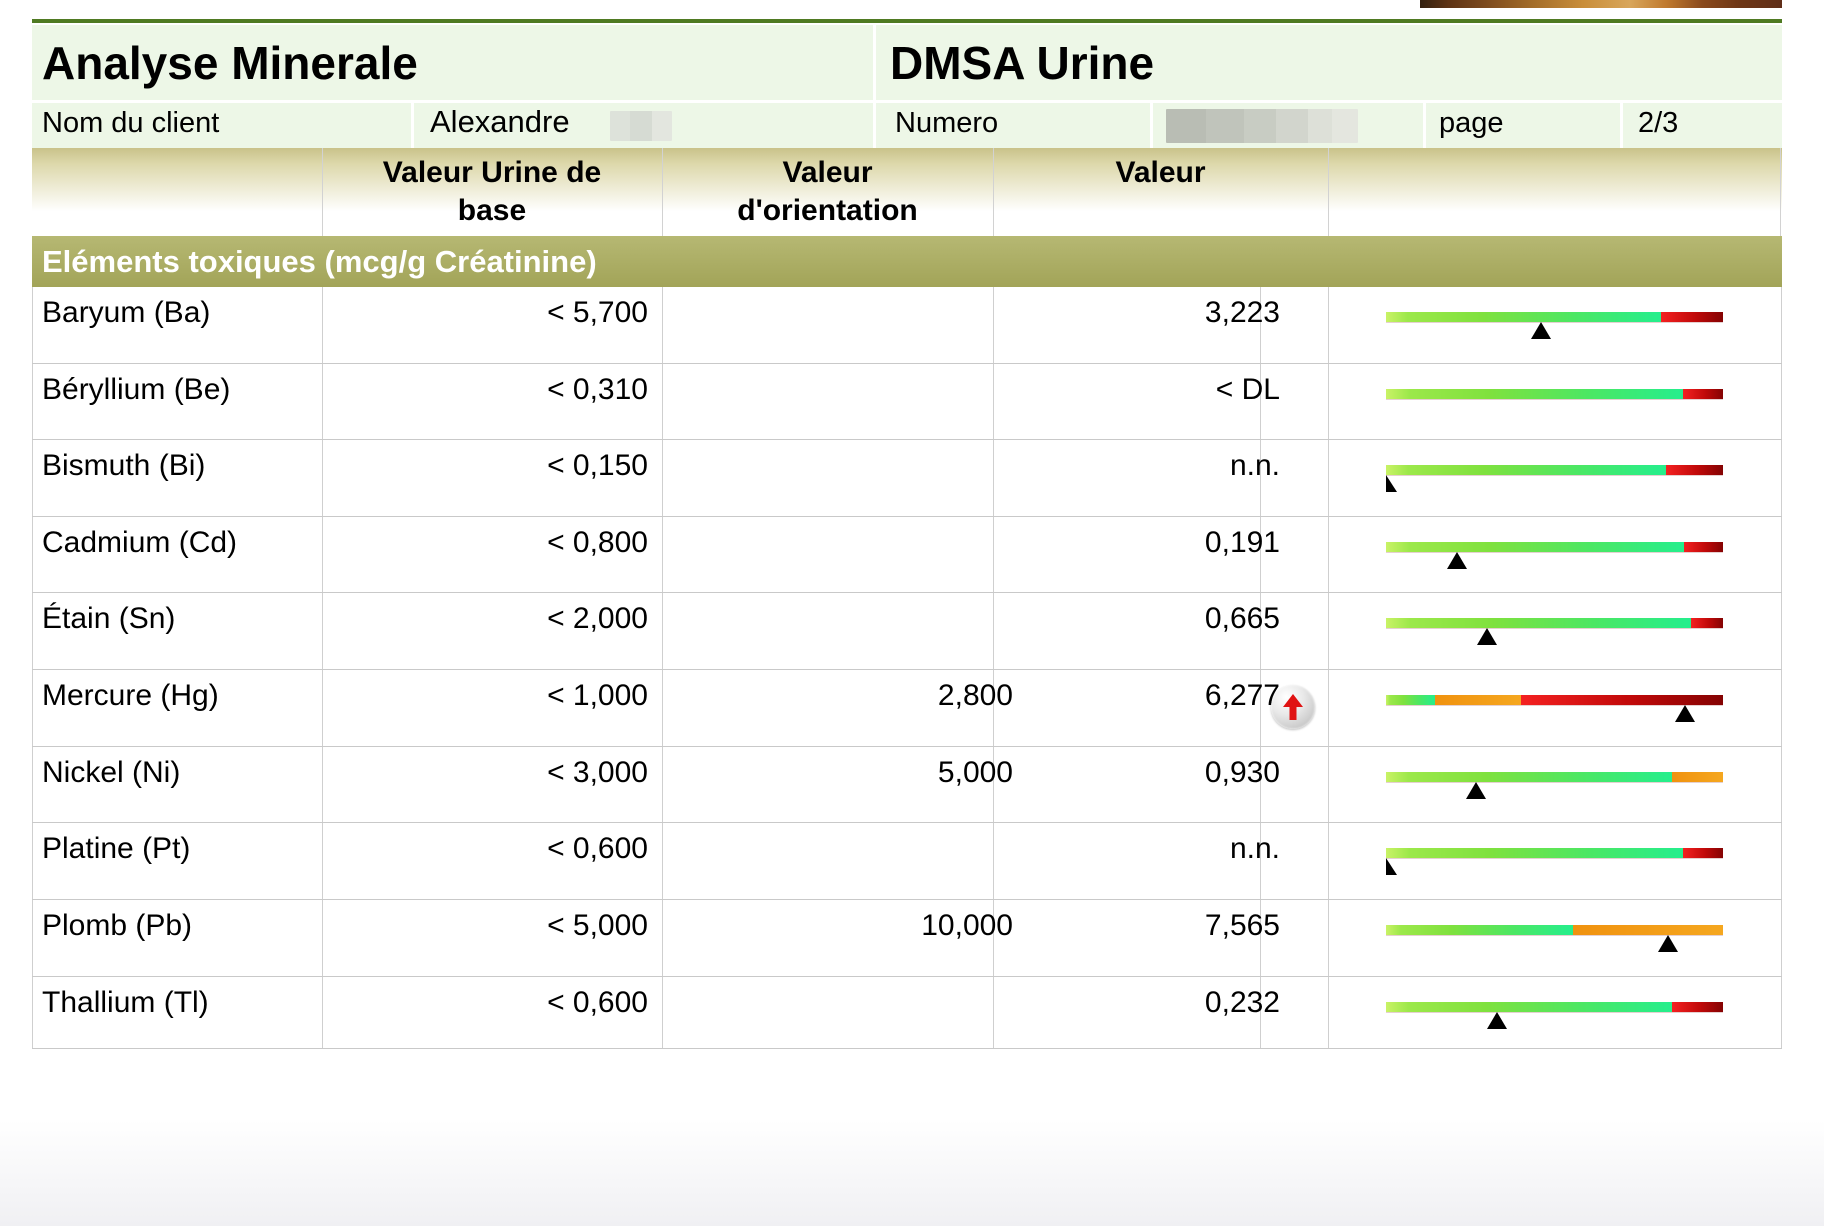 This screenshot has height=1226, width=1824. Describe the element at coordinates (641, 126) in the screenshot. I see `client-name-redaction` at that location.